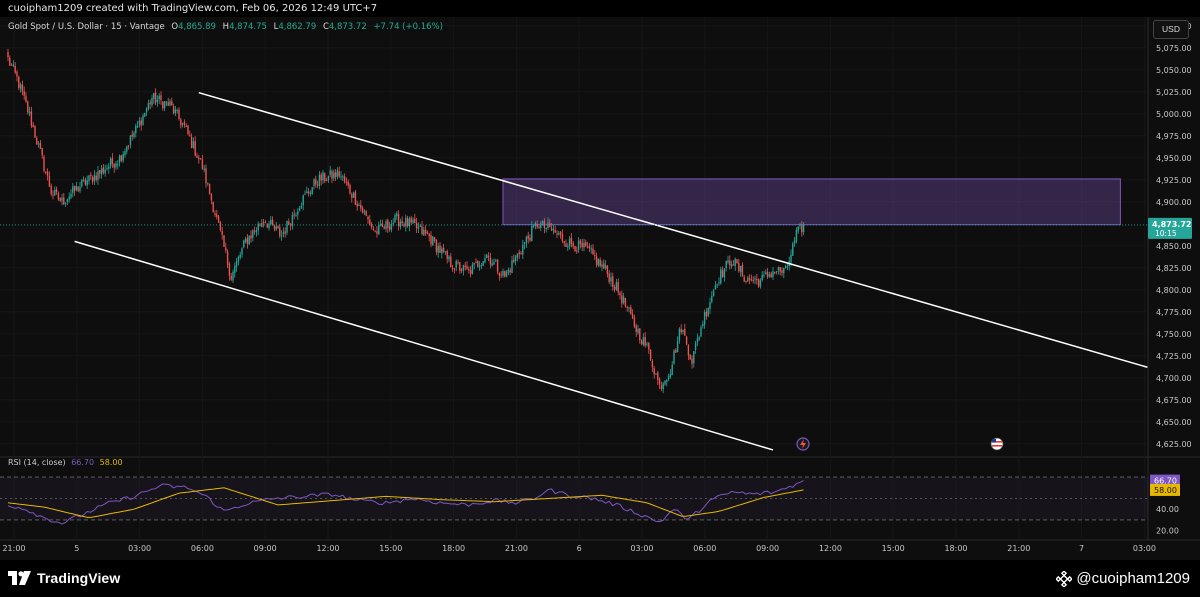 This screenshot has width=1200, height=597. I want to click on rsi-axis-ma-value: 58.00, so click(1165, 490).